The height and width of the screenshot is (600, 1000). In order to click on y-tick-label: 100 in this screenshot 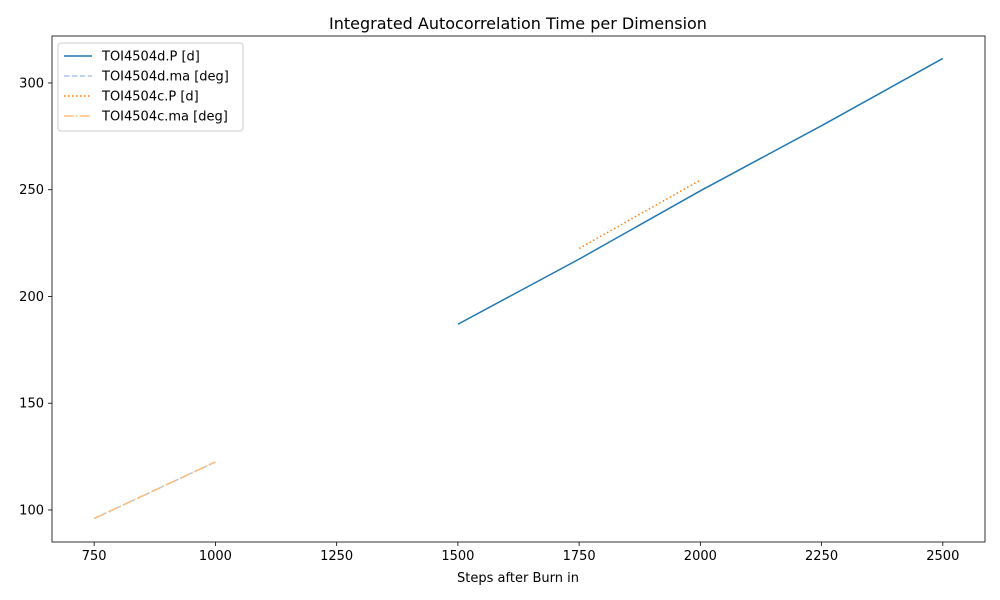, I will do `click(31, 510)`.